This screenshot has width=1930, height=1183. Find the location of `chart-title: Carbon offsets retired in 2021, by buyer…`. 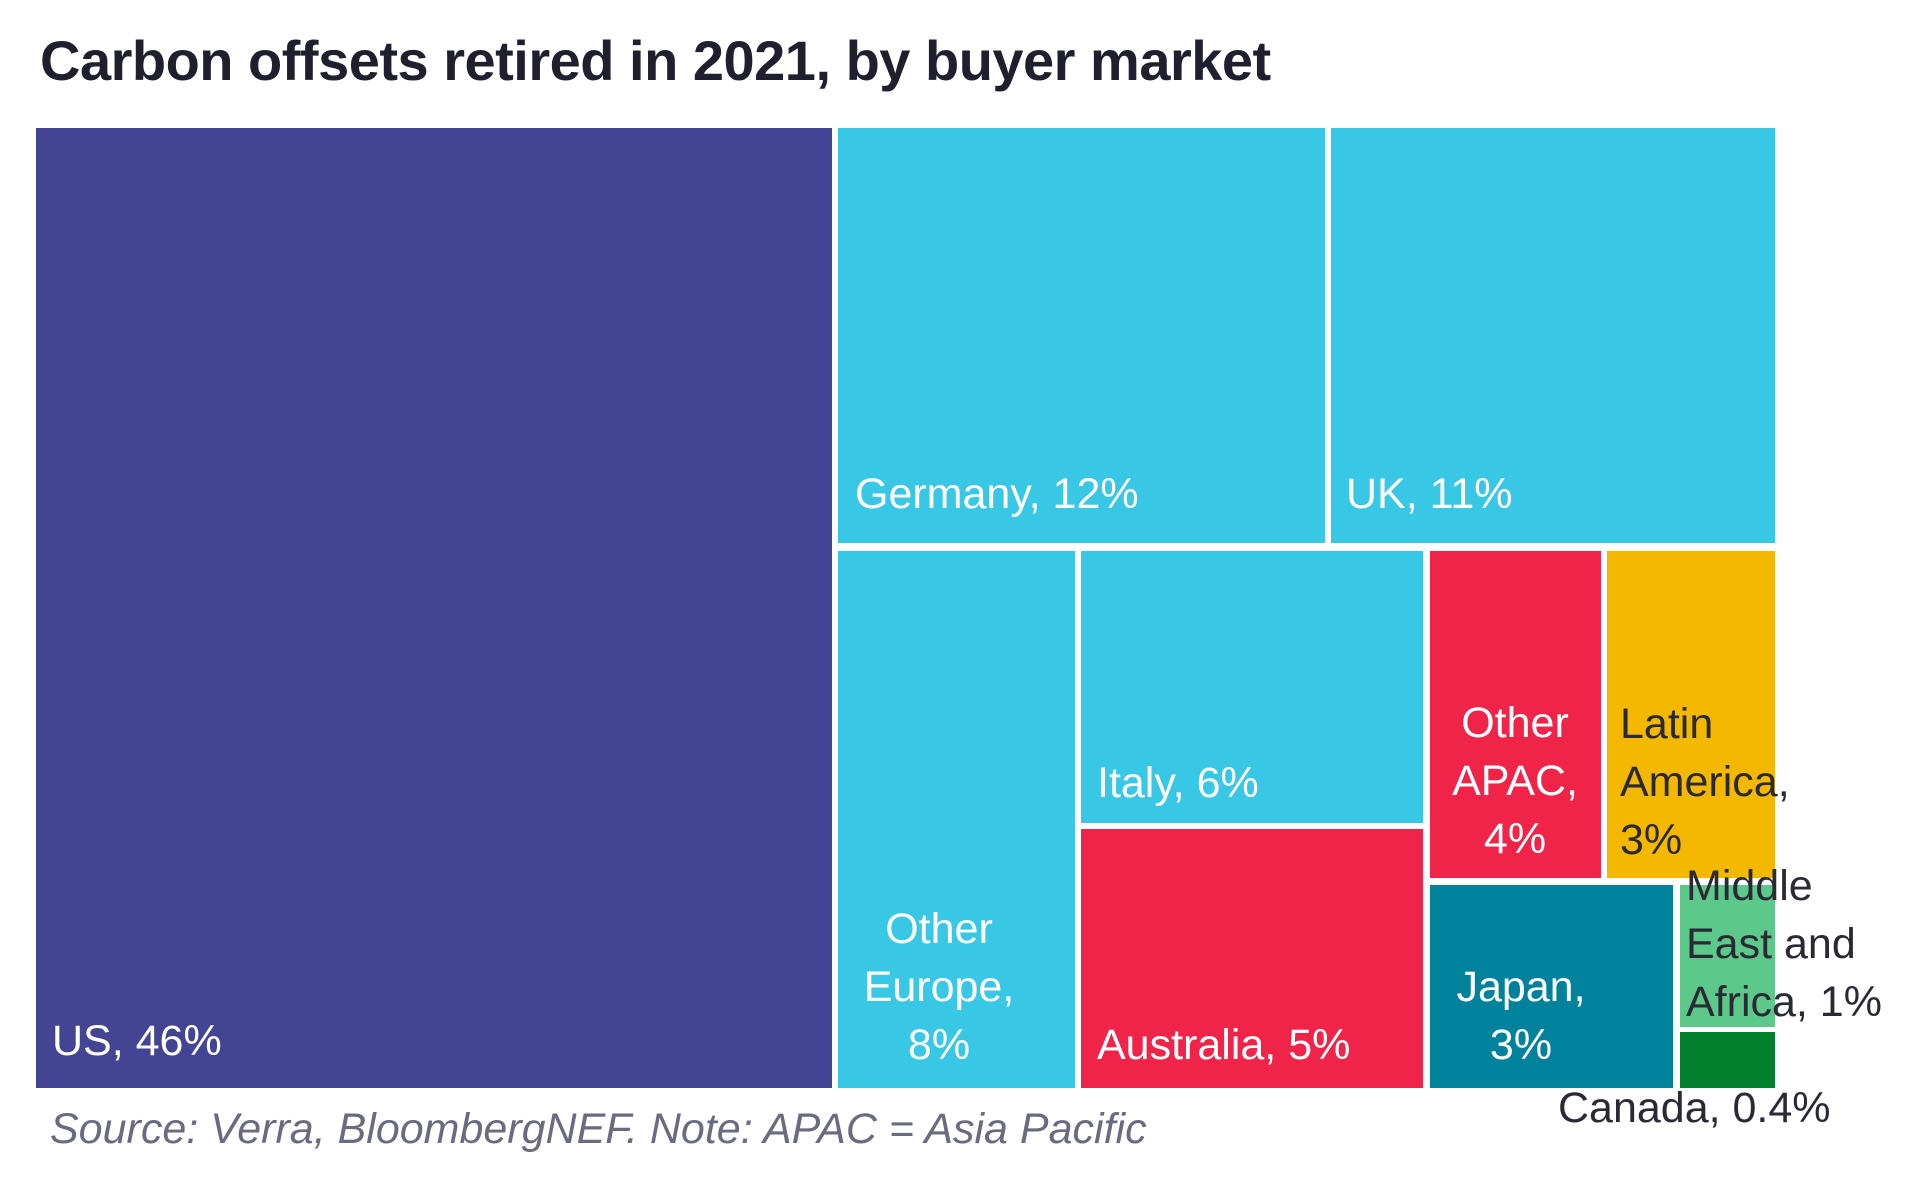

chart-title: Carbon offsets retired in 2021, by buyer… is located at coordinates (655, 60).